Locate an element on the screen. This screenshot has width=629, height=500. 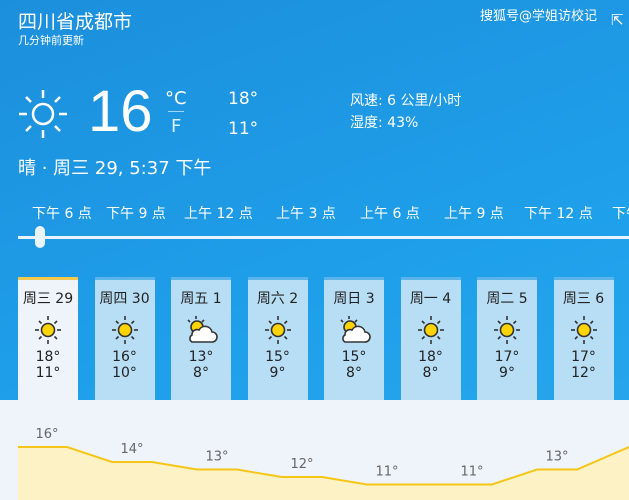
timeline-slider is located at coordinates (323, 237).